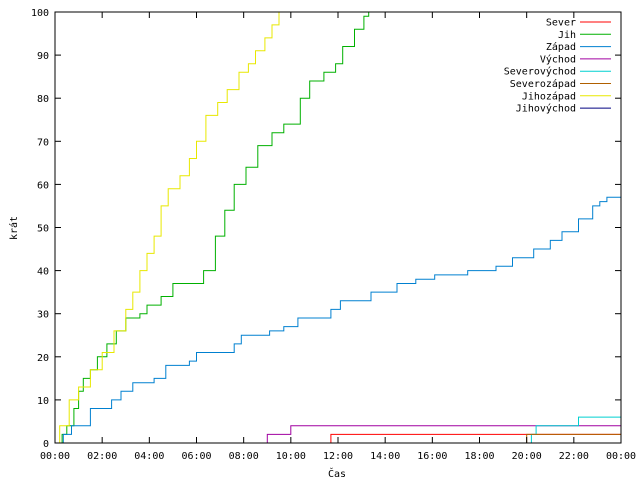  Describe the element at coordinates (558, 59) in the screenshot. I see `legend-label: Východ` at that location.